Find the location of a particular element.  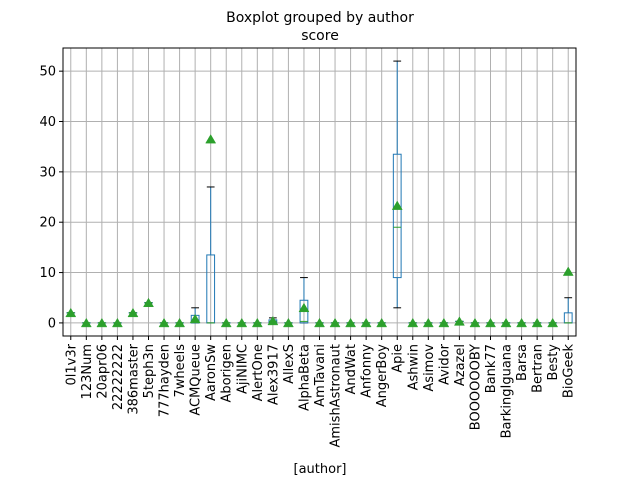

box-BioGeek is located at coordinates (568, 295).